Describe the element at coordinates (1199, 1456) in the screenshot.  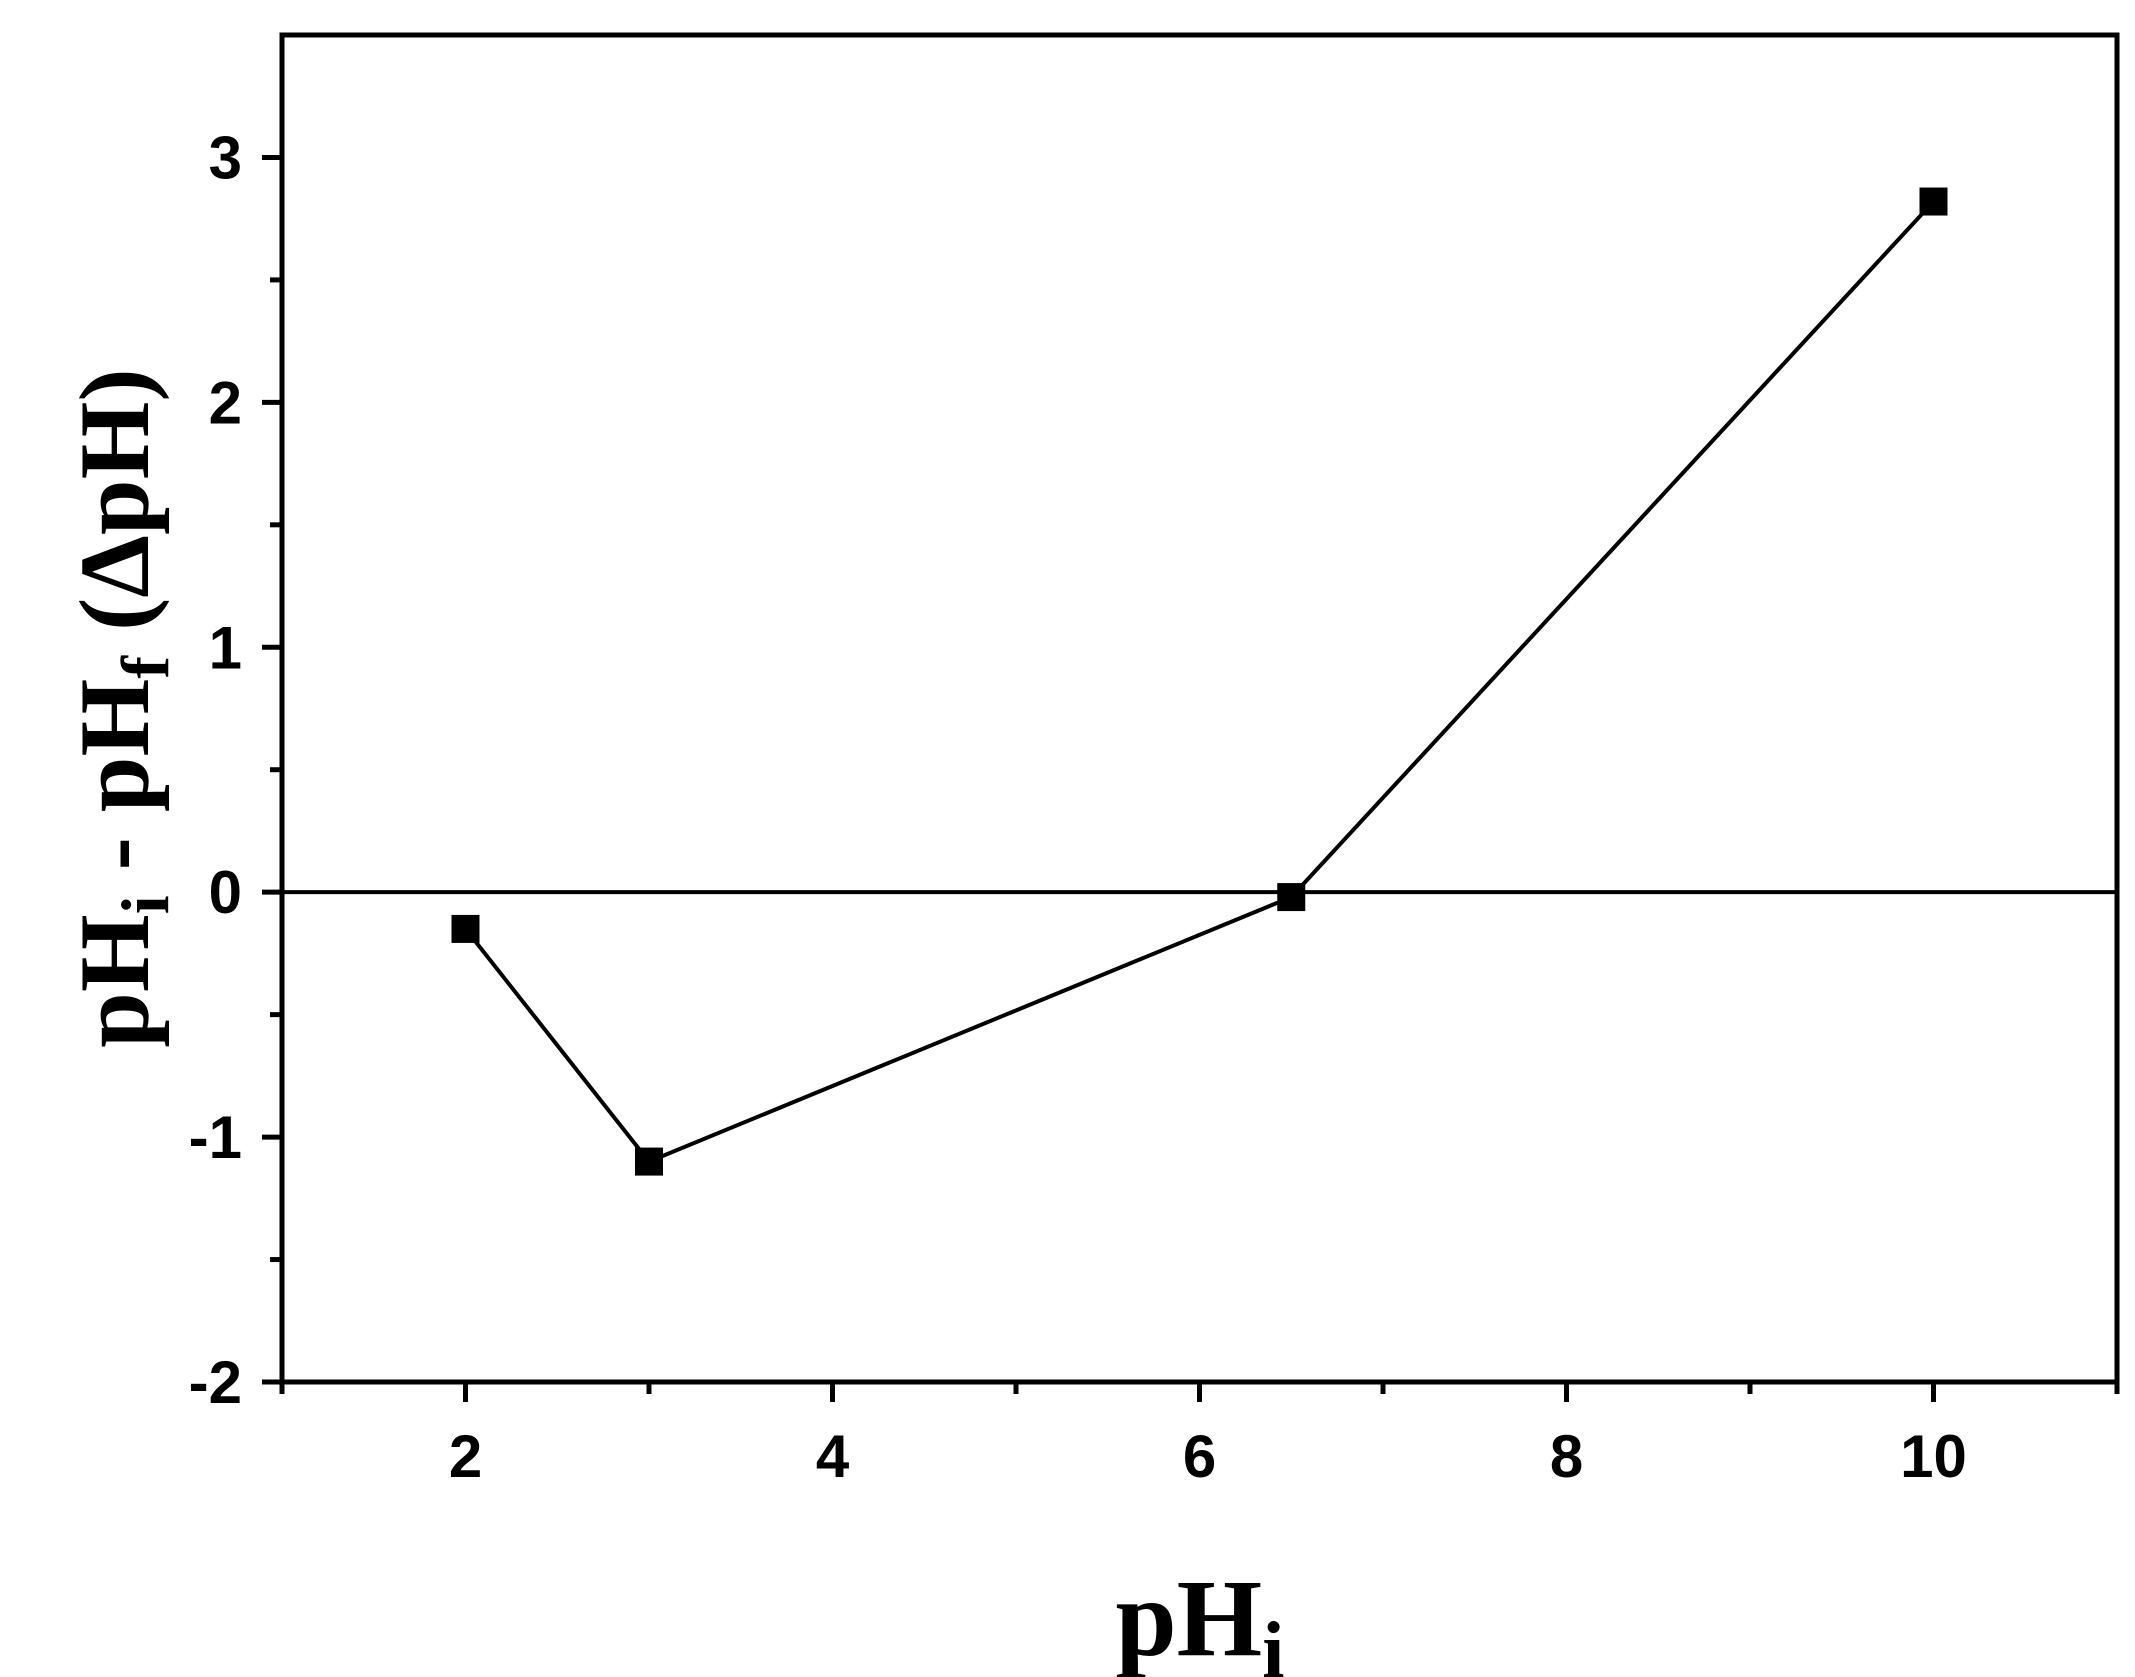
I see `x-tick-label: 6` at that location.